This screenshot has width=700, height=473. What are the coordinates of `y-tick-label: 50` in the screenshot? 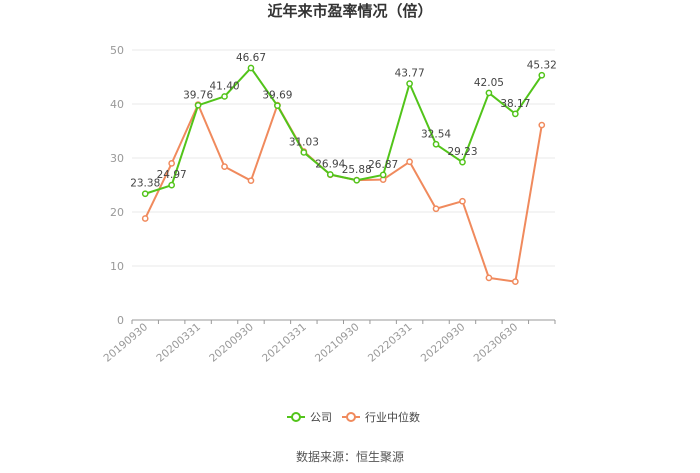 It's located at (117, 50).